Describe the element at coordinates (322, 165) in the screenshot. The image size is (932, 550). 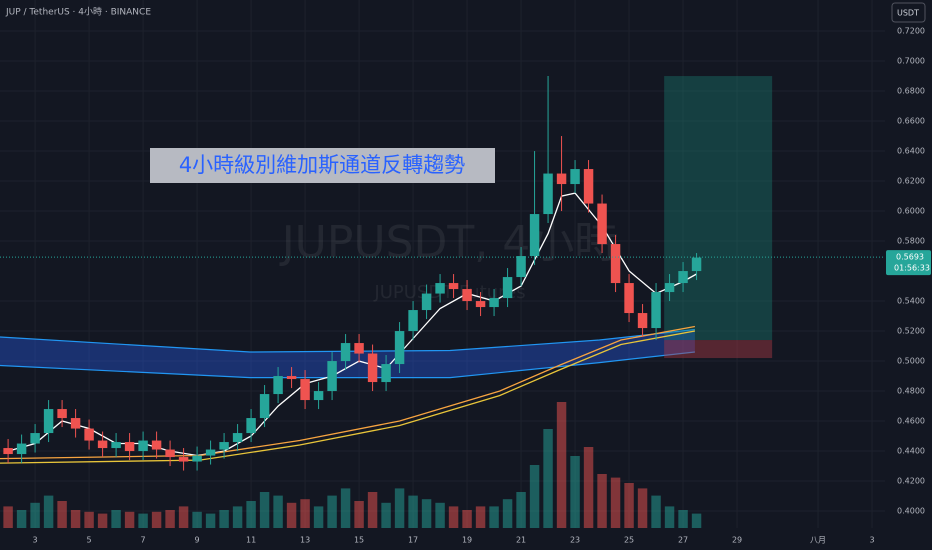
I see `annotation: 4小時級別維加斯通道反轉趨勢` at that location.